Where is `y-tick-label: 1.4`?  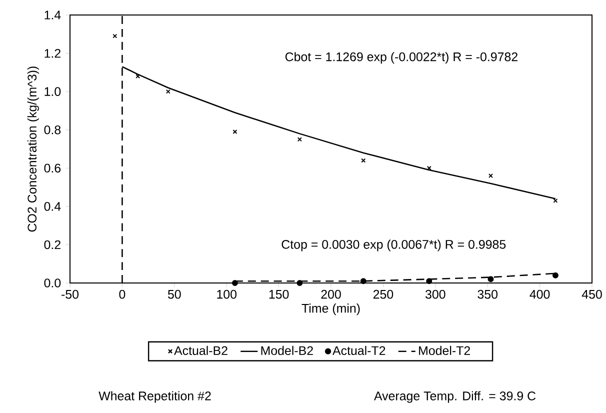
y-tick-label: 1.4 is located at coordinates (52, 15).